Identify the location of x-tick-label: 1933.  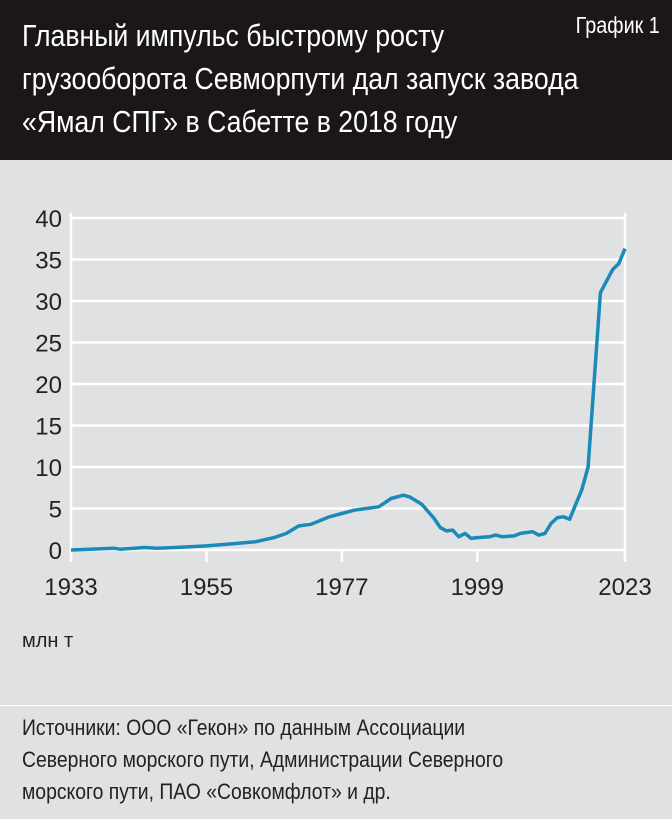
(70, 587).